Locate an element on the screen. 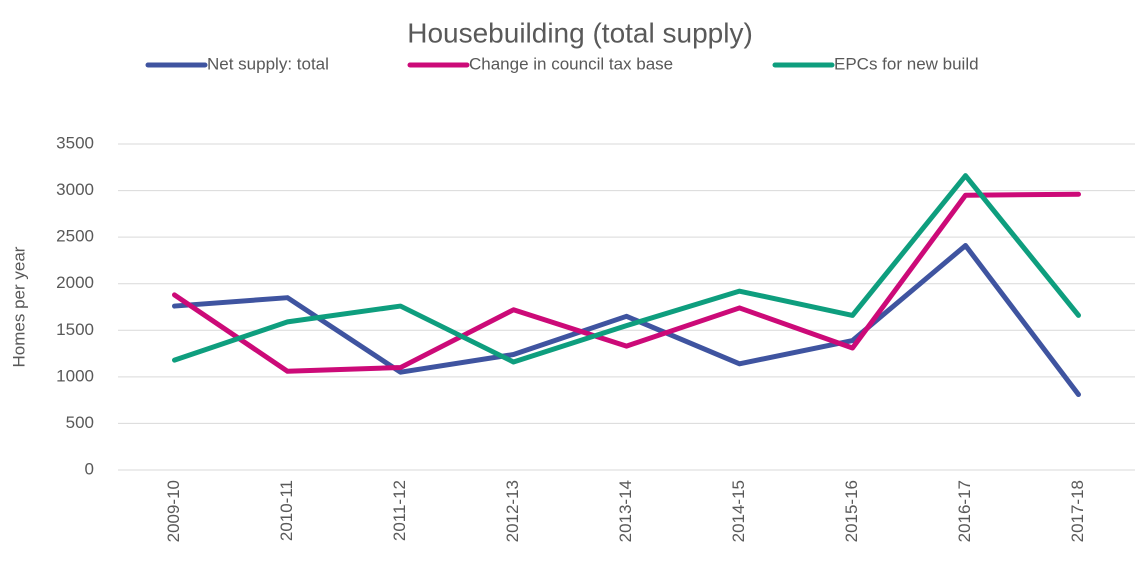 The width and height of the screenshot is (1141, 569). x-tick-label: 2012-13 is located at coordinates (512, 511).